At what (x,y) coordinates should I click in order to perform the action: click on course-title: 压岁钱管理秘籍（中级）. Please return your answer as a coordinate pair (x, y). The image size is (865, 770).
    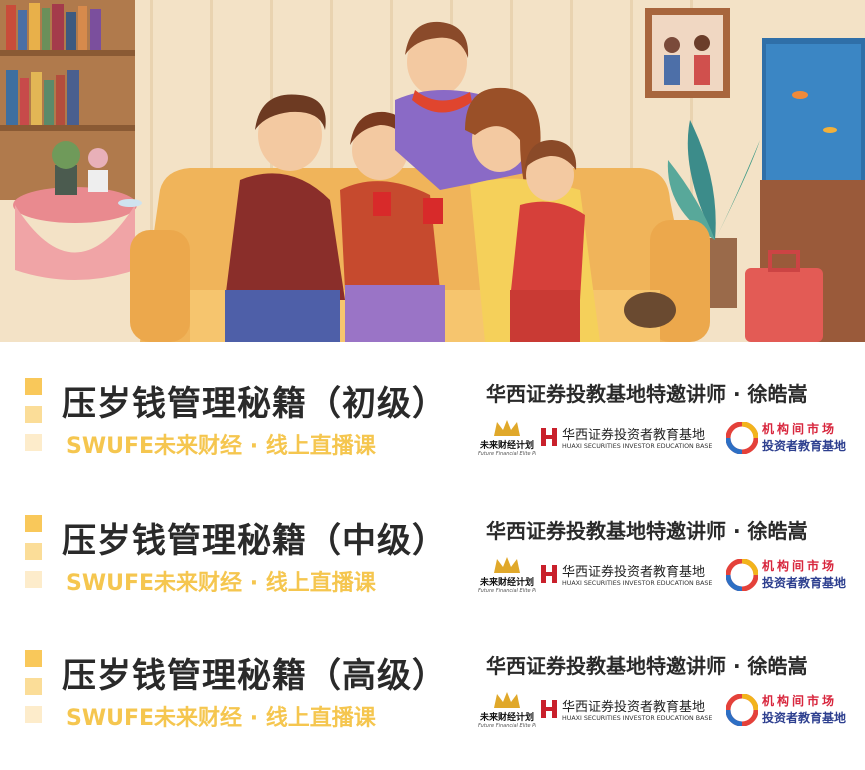
    Looking at the image, I should click on (254, 541).